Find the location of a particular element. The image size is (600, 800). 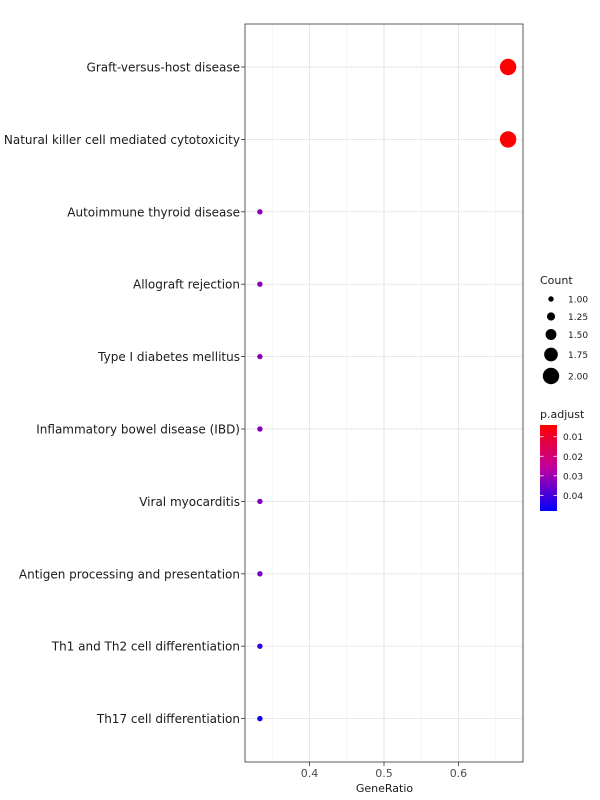

p-adjust-legend: p.adjust 0.01 0.02 0.03 0.04 is located at coordinates (562, 459).